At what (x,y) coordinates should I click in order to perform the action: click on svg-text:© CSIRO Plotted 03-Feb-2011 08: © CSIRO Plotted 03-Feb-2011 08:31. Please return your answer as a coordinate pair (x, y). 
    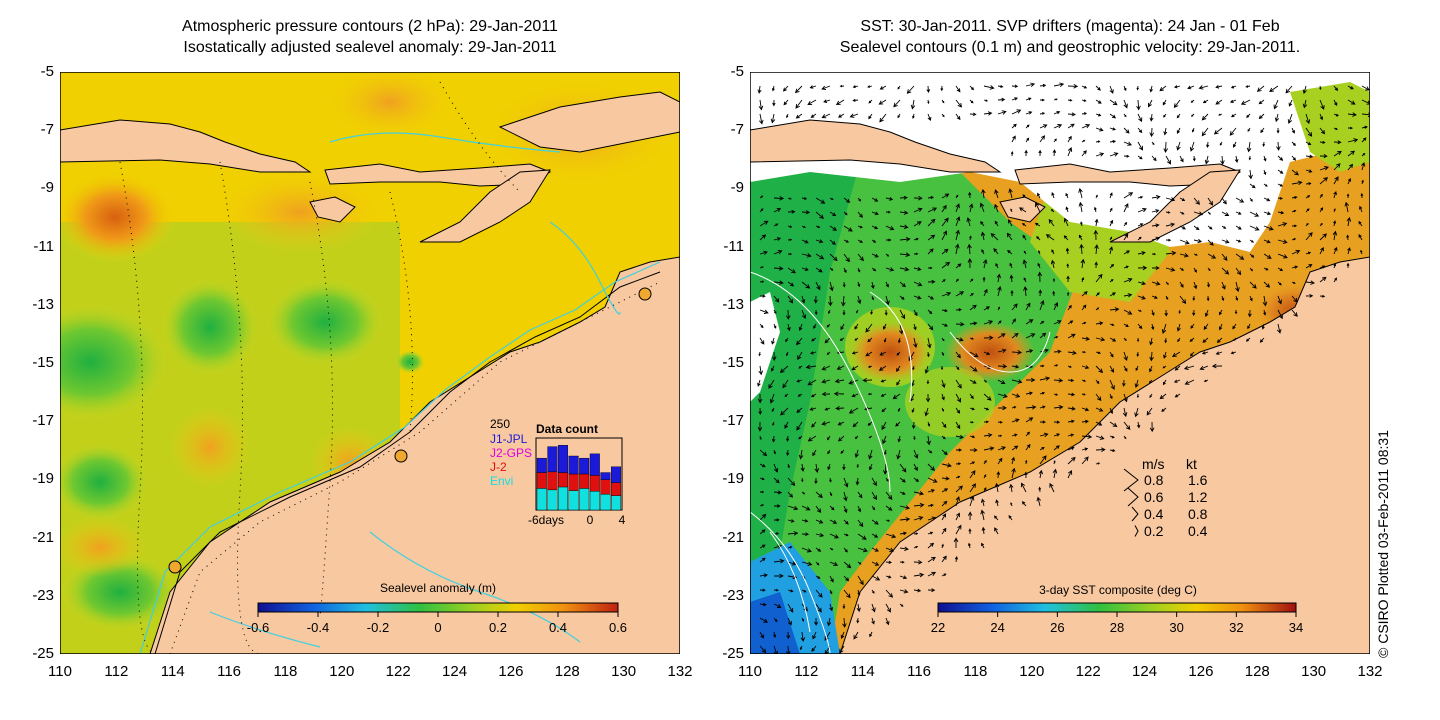
    Looking at the image, I should click on (1383, 544).